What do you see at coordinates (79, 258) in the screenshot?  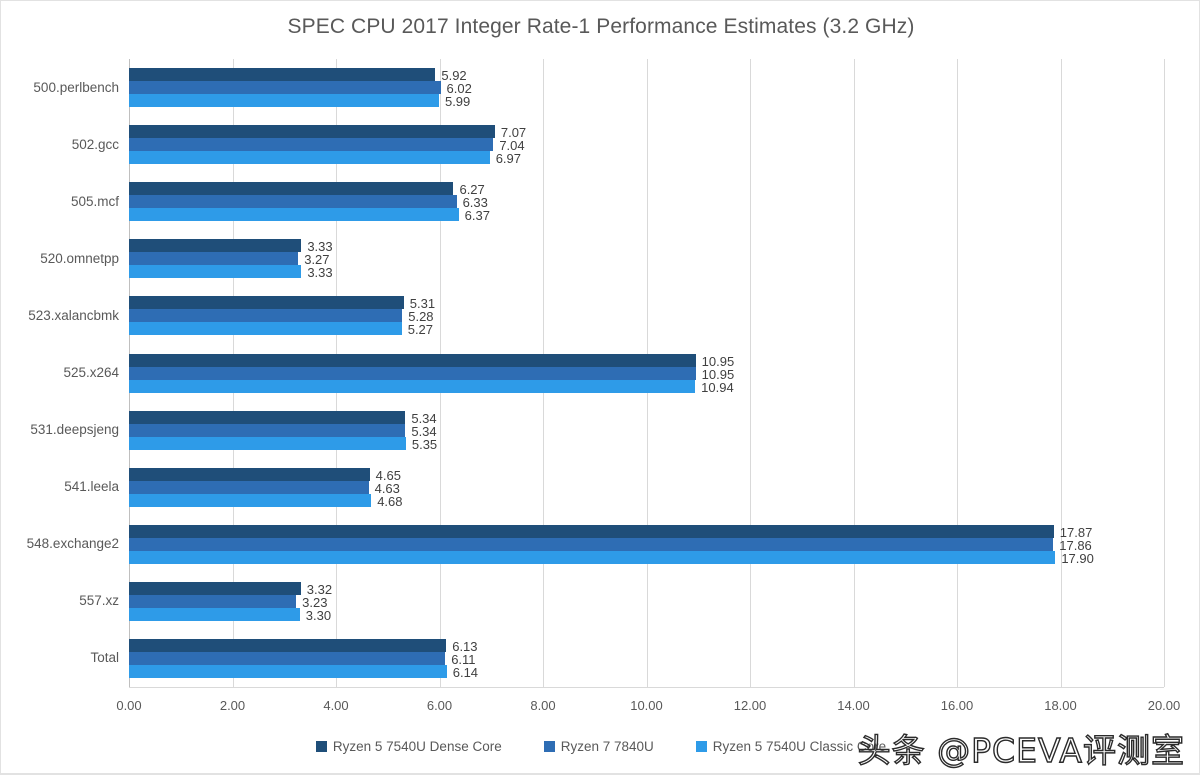 I see `y-axis-category-label: 520.omnetpp` at bounding box center [79, 258].